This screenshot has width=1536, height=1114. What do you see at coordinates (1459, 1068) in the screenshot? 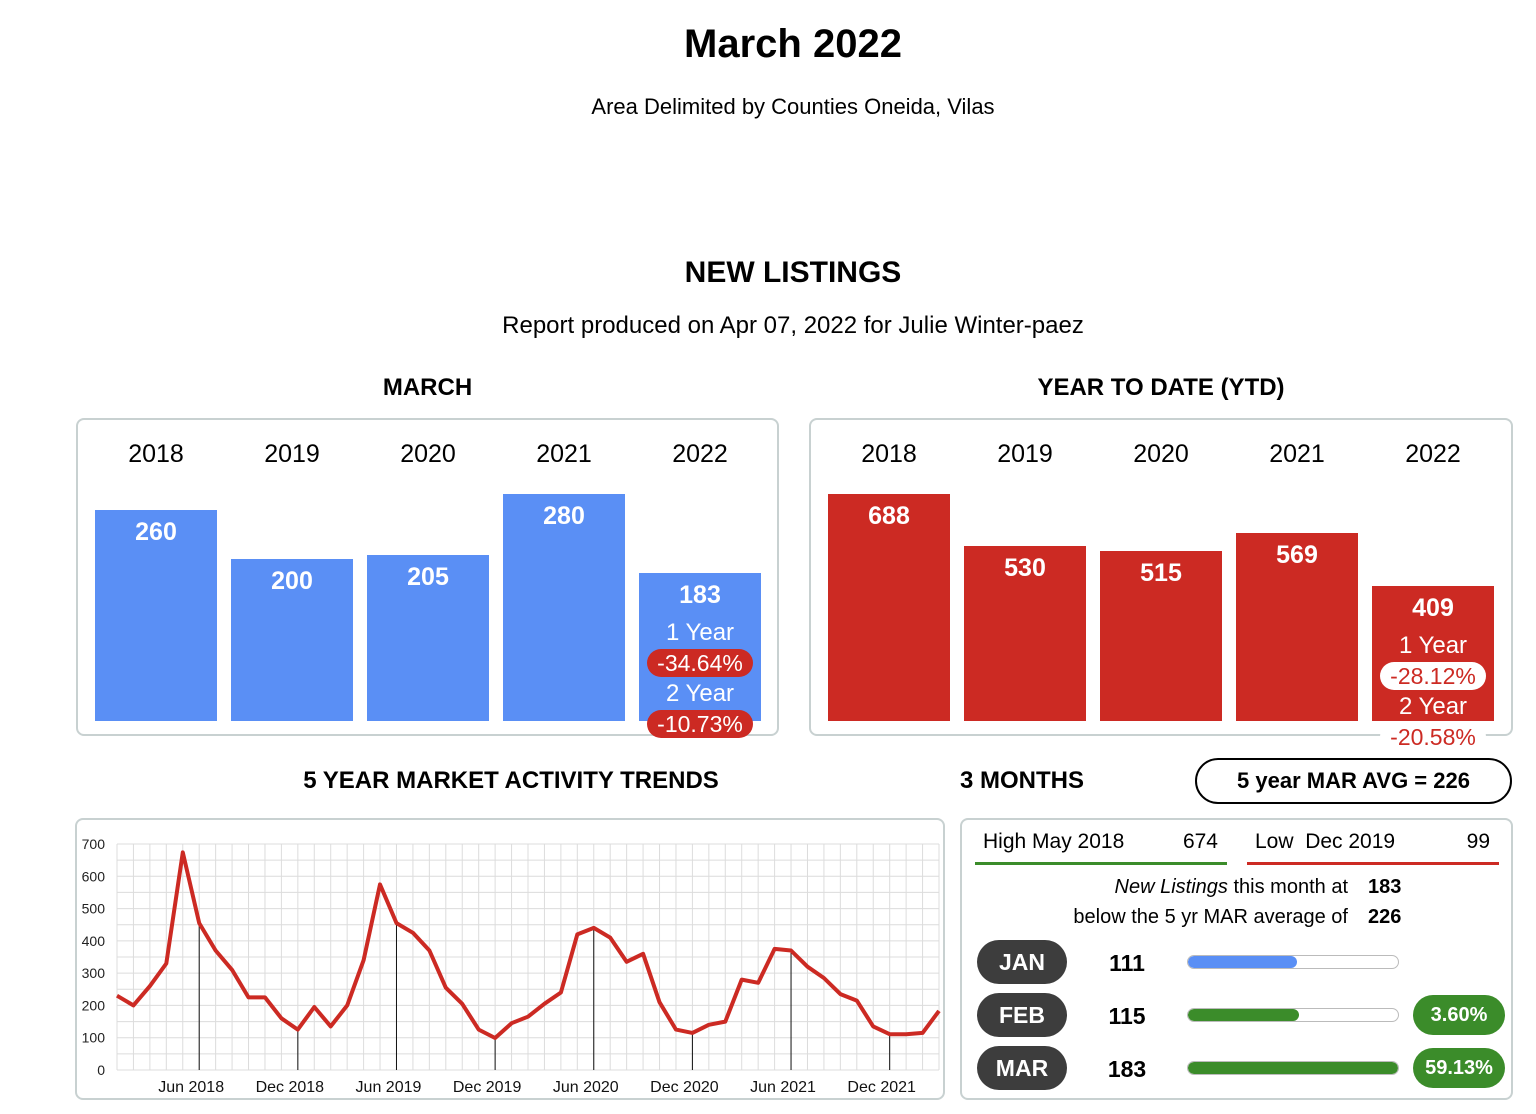
I see `month-change-badge-mar: 59.13%` at bounding box center [1459, 1068].